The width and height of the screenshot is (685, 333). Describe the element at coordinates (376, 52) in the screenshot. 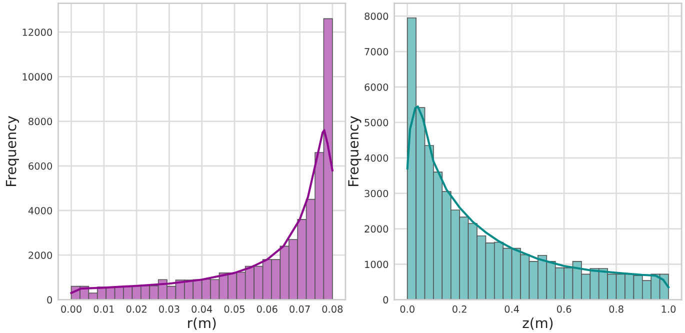

I see `y-tick-label: 7000` at that location.